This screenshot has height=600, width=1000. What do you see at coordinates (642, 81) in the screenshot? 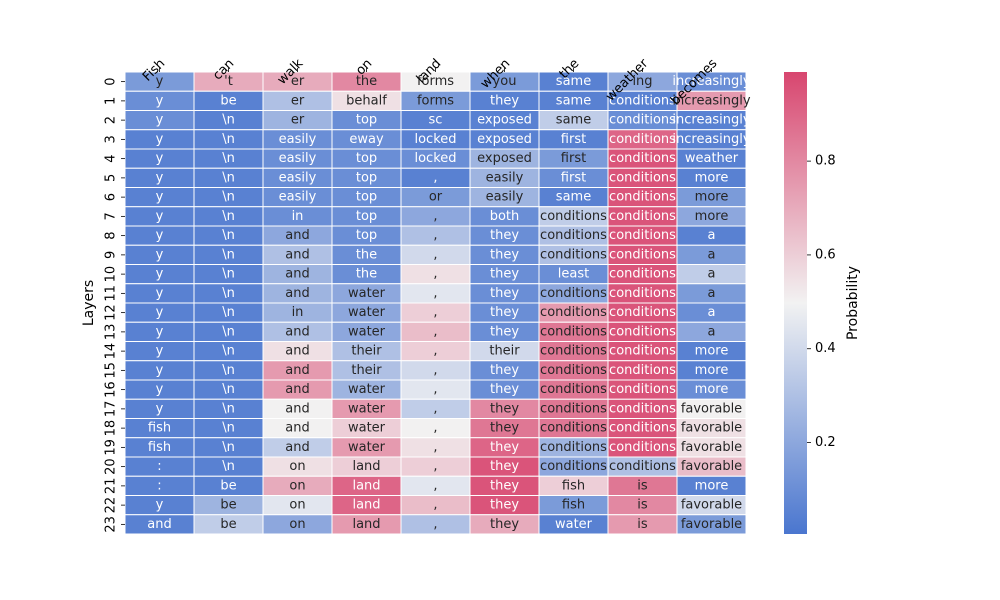
I see `cell-token-label: ing` at bounding box center [642, 81].